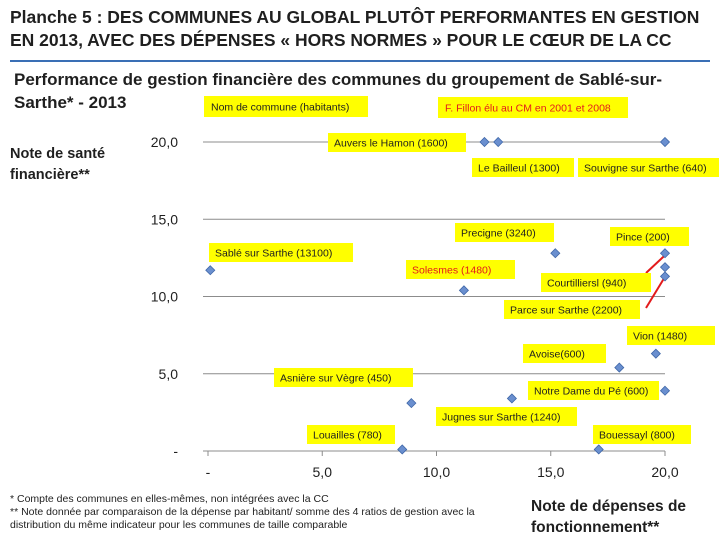 The height and width of the screenshot is (540, 720). What do you see at coordinates (609, 517) in the screenshot?
I see `x-axis-label: Note de dépenses de fonctionnement**` at bounding box center [609, 517].